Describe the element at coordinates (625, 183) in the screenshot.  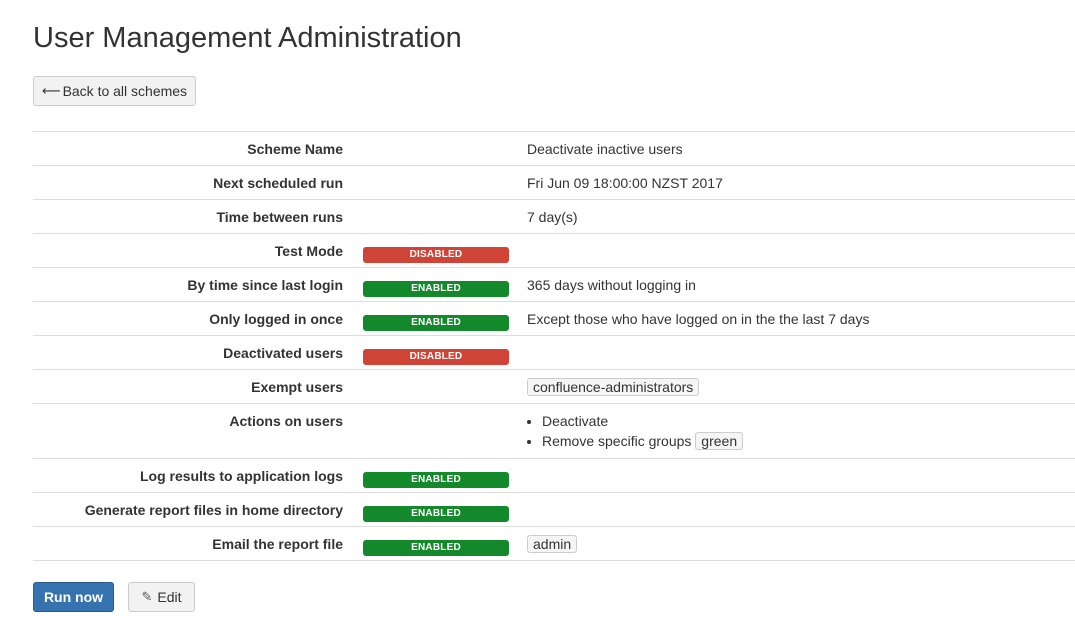
I see `next-run-value: Fri Jun 09 18:00:00 NZST 2017` at that location.